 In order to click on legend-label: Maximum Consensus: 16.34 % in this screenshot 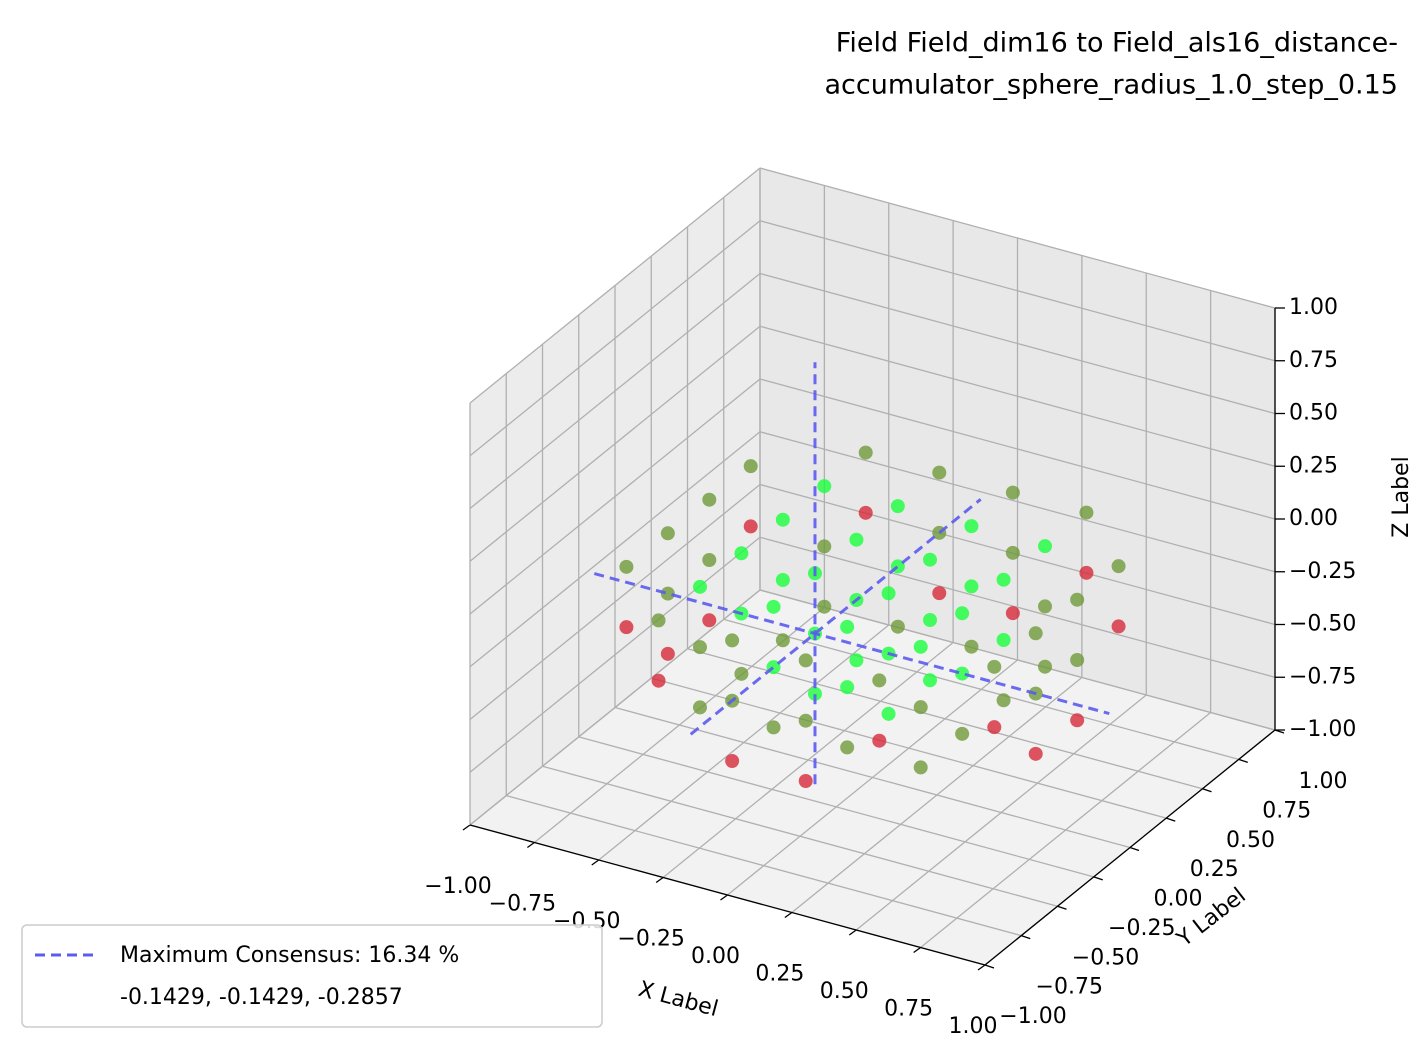, I will do `click(289, 955)`.